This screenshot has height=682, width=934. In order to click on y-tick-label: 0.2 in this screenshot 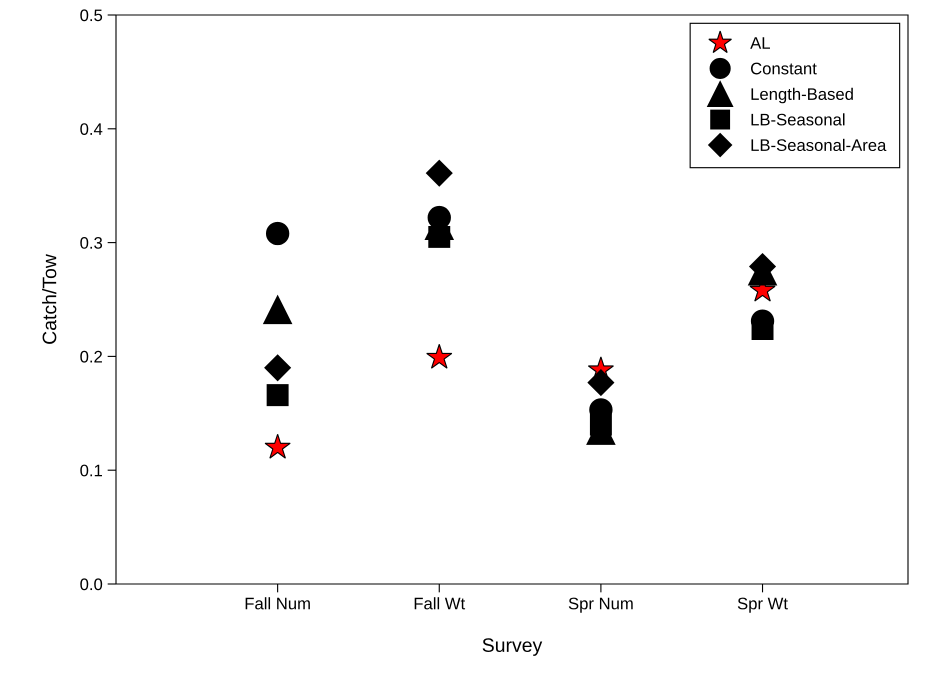, I will do `click(91, 356)`.